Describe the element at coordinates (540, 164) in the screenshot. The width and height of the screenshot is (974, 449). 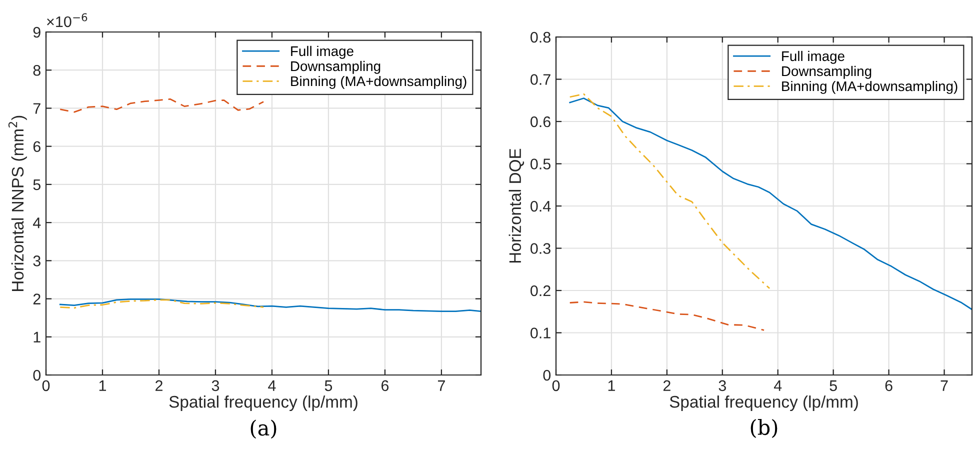
I see `y-tick-label: 0.5` at that location.